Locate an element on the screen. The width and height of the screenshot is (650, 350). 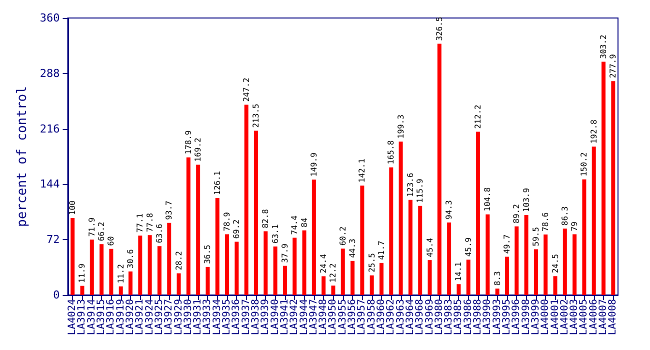
data-label: 93.7 is located at coordinates (169, 210).